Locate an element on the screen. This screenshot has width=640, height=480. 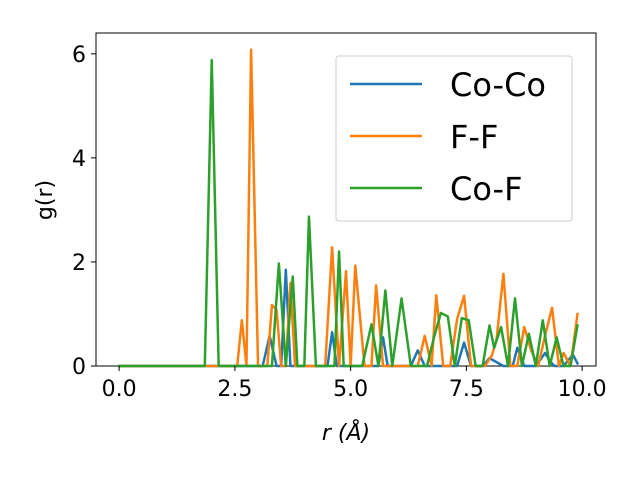
legend-entry-label: F-F is located at coordinates (474, 137).